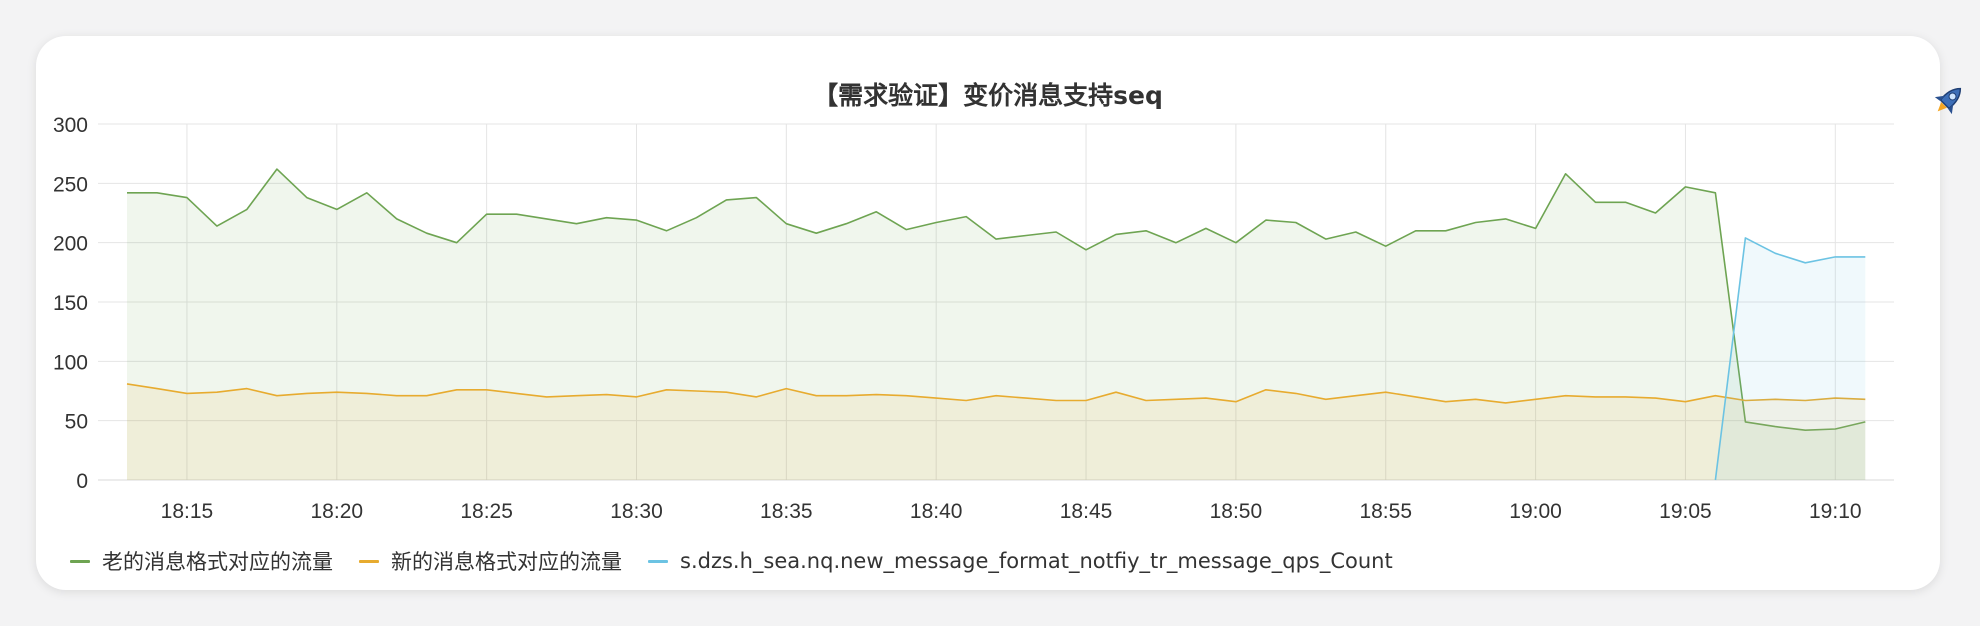  What do you see at coordinates (337, 511) in the screenshot?
I see `x-tick-label: 18:20` at bounding box center [337, 511].